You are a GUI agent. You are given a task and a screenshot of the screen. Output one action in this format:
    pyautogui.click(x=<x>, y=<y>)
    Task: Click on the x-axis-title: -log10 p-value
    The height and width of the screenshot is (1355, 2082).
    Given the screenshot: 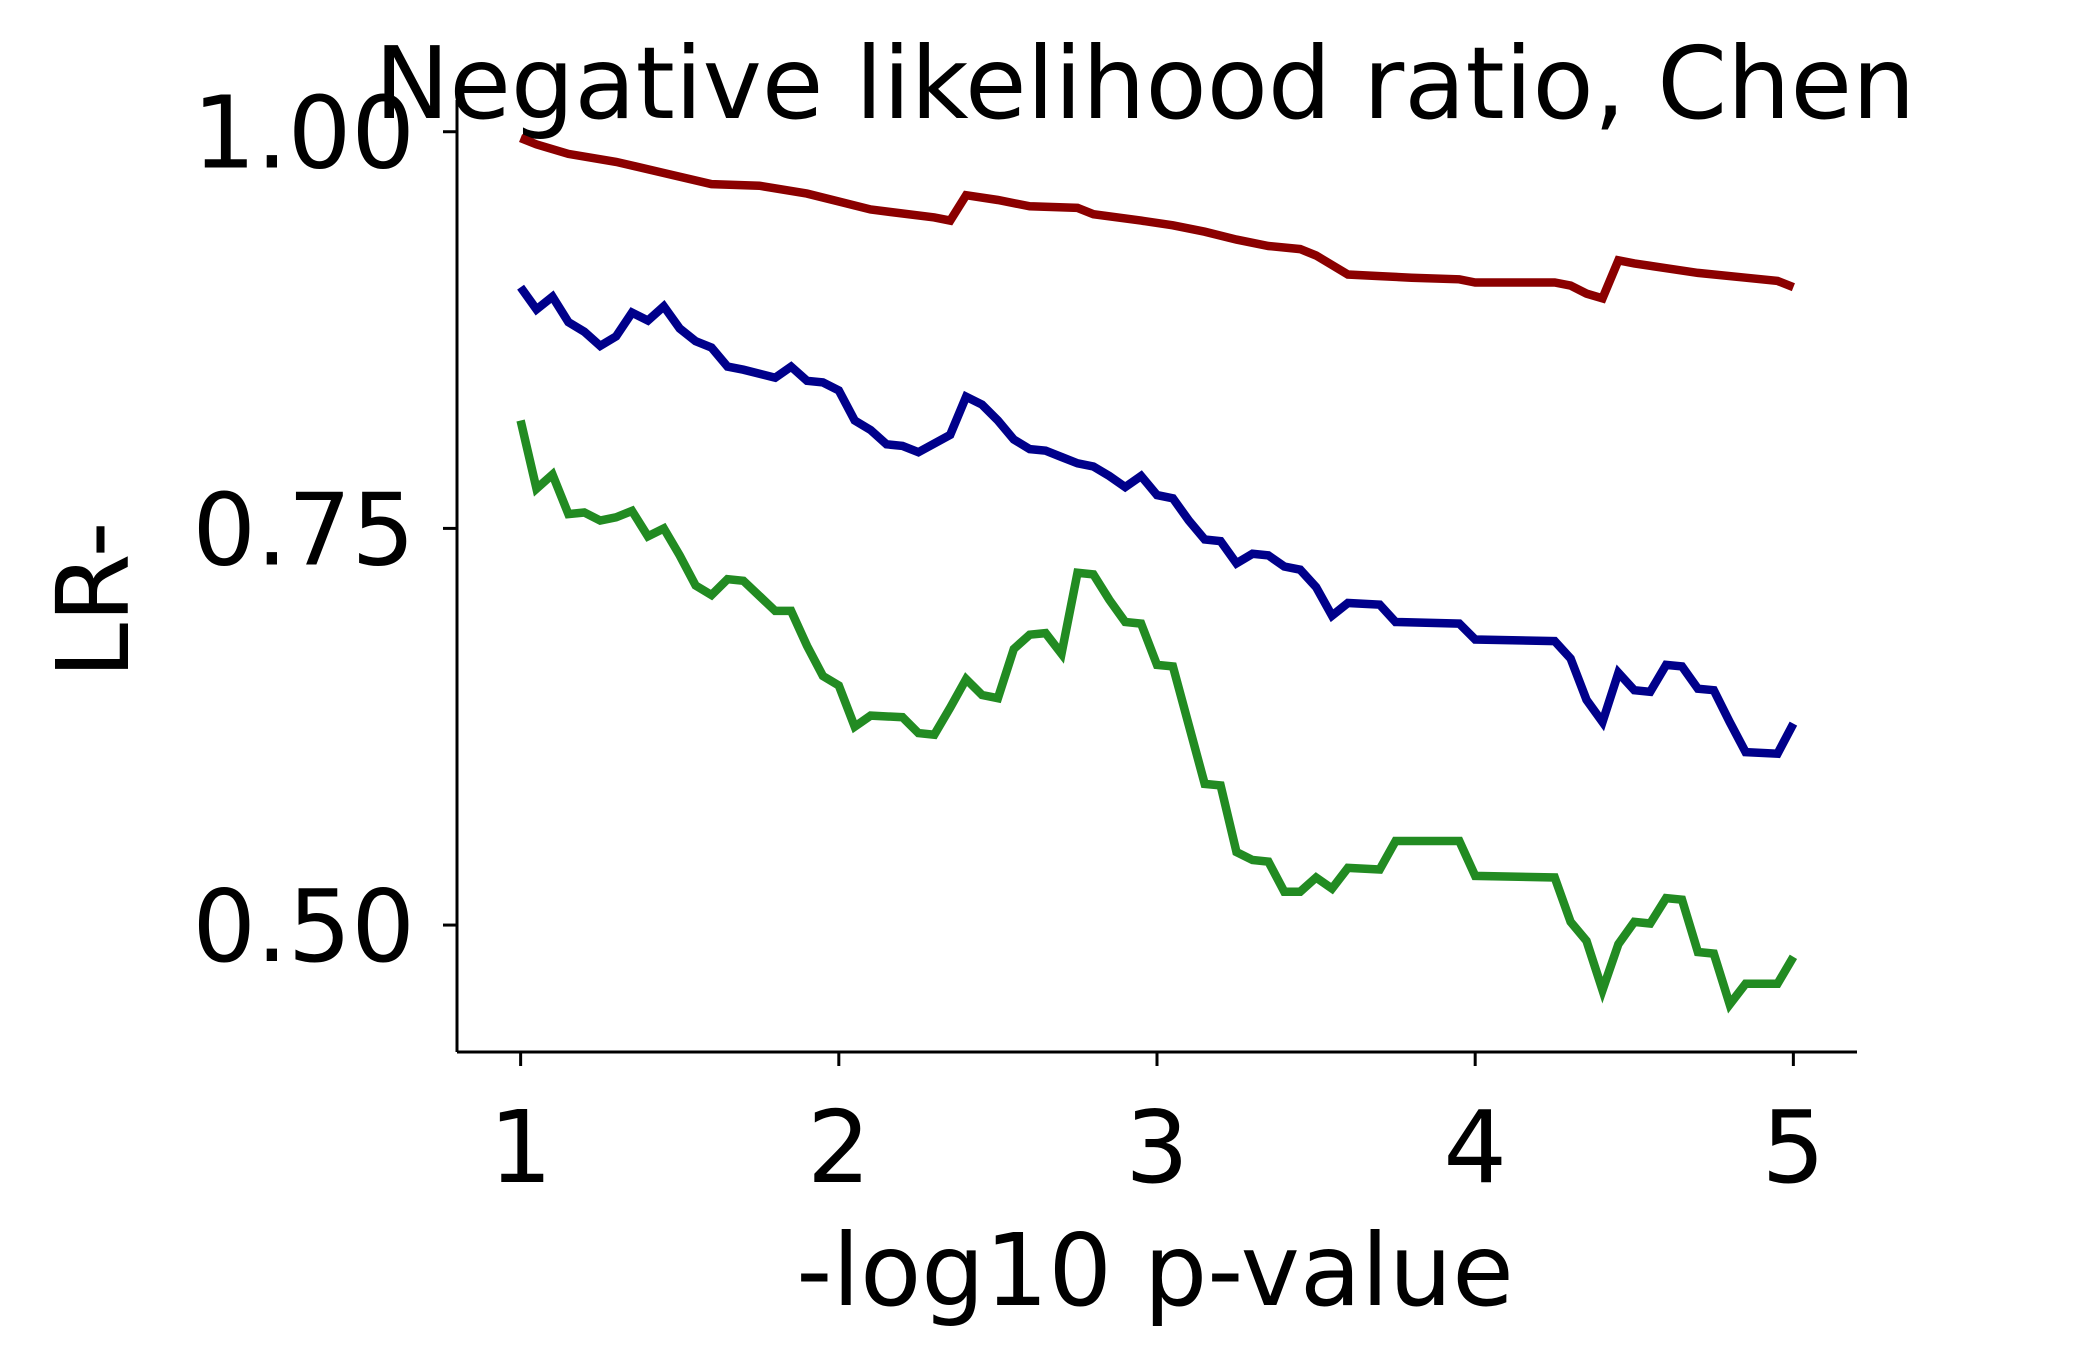 What is the action you would take?
    pyautogui.click(x=1155, y=1270)
    